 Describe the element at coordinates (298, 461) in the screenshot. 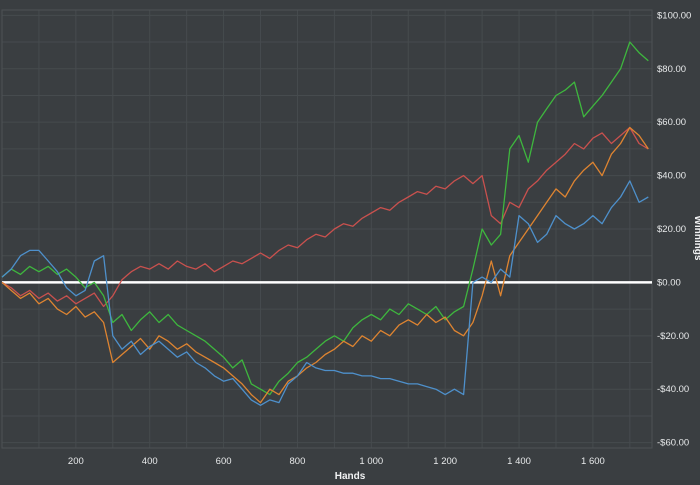

I see `x-tick-label: 800` at that location.